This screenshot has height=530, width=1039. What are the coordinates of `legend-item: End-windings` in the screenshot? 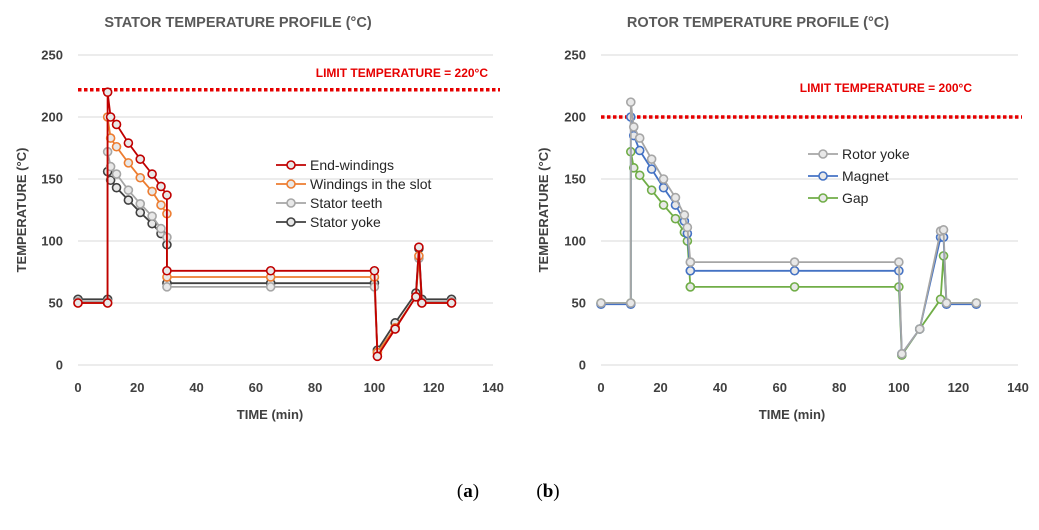 It's located at (335, 165).